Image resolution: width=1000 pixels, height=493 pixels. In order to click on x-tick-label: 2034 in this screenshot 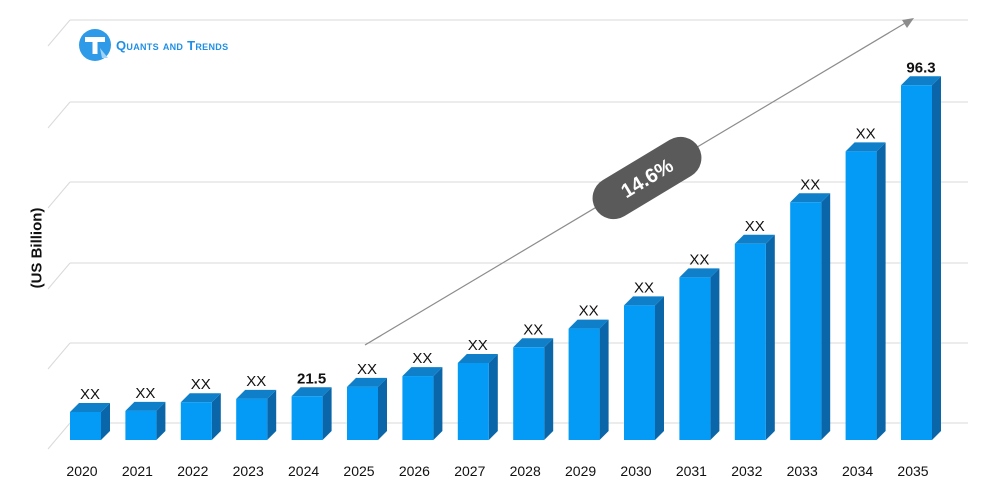, I will do `click(857, 471)`.